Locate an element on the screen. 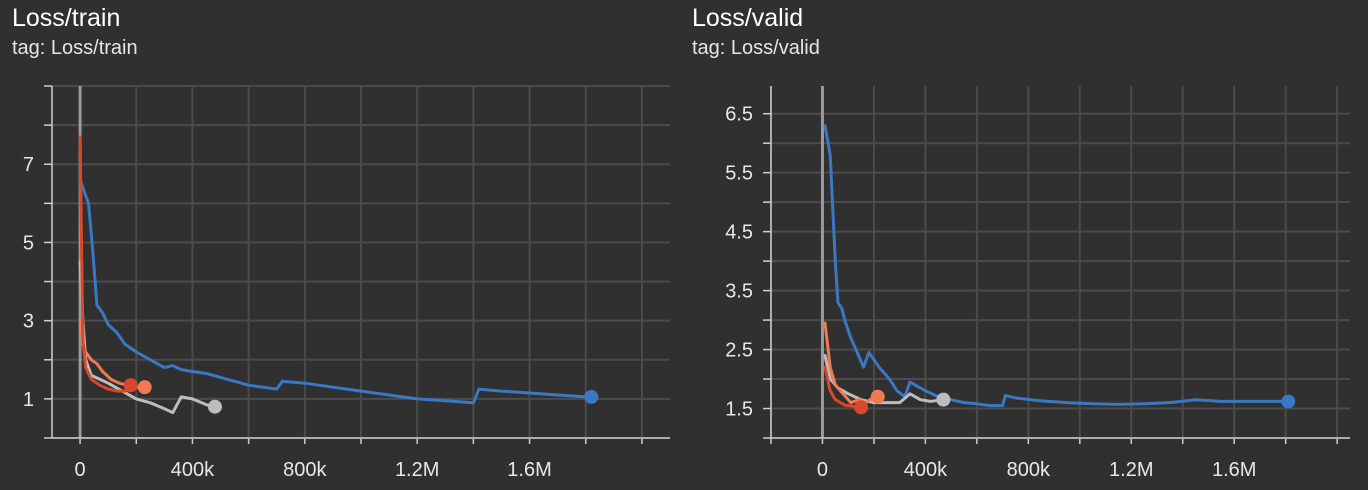 The height and width of the screenshot is (490, 1368). y-tick-label: 5 is located at coordinates (28, 243).